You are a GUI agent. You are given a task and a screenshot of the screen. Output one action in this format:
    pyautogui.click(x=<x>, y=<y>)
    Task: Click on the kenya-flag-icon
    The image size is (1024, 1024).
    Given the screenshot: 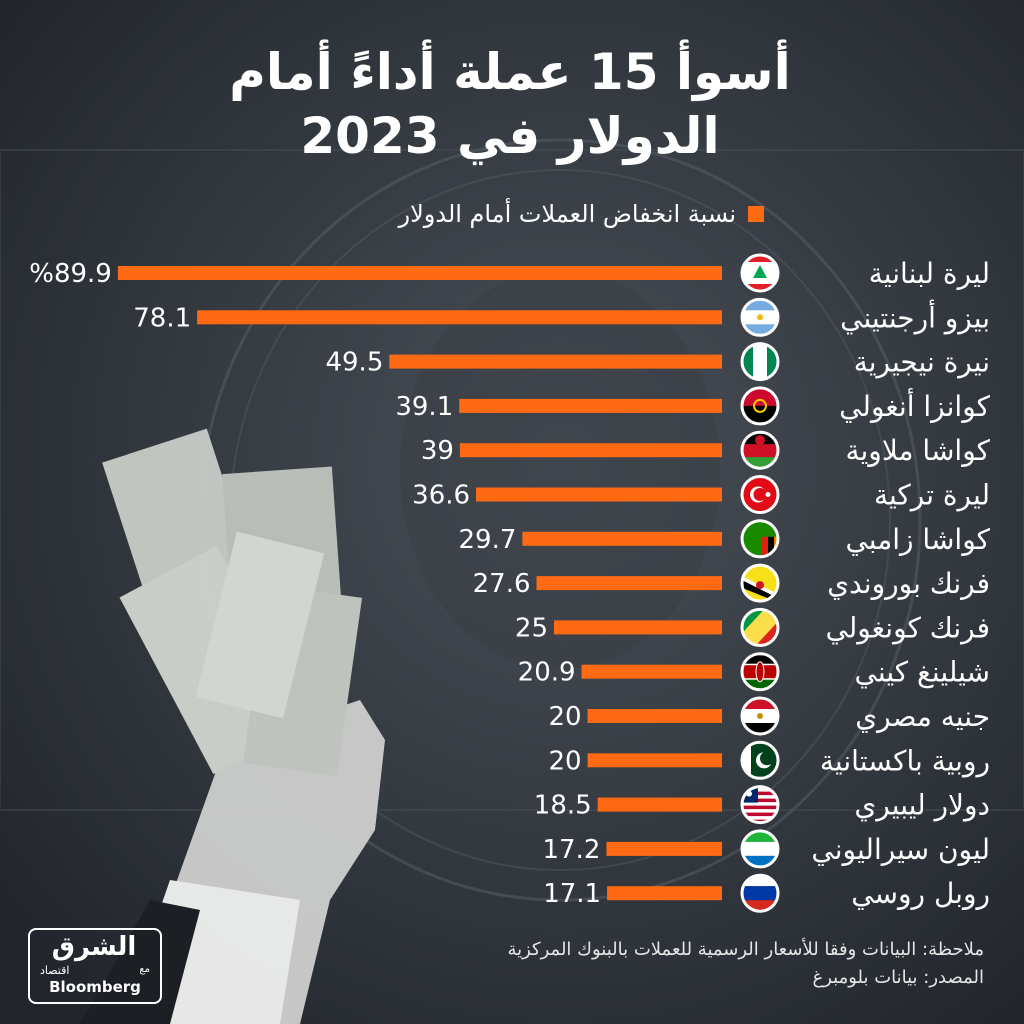 What is the action you would take?
    pyautogui.click(x=760, y=671)
    